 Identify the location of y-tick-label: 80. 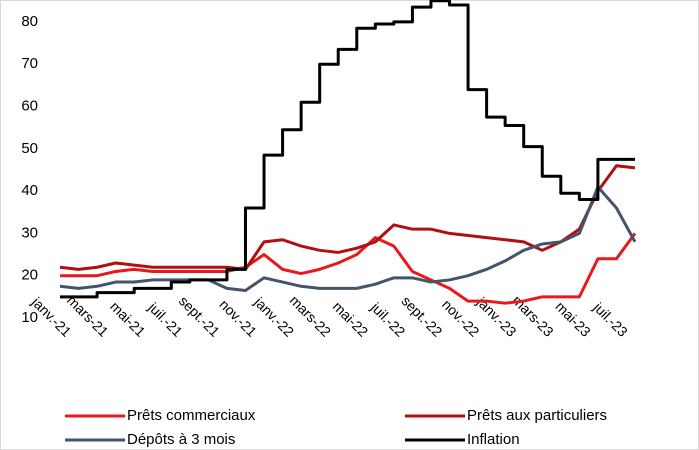
(29, 21).